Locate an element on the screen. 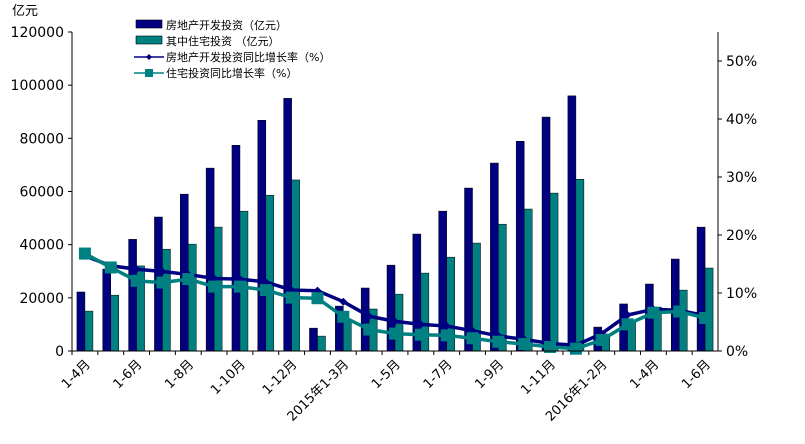 This screenshot has width=805, height=444. y-left-tick-label: 0 is located at coordinates (59, 352).